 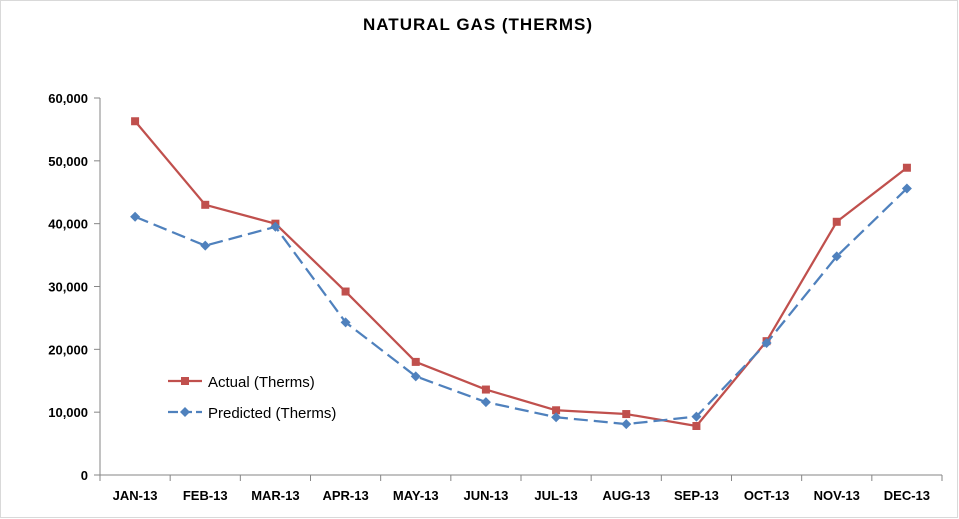 What do you see at coordinates (696, 495) in the screenshot?
I see `x-tick-label: SEP-13` at bounding box center [696, 495].